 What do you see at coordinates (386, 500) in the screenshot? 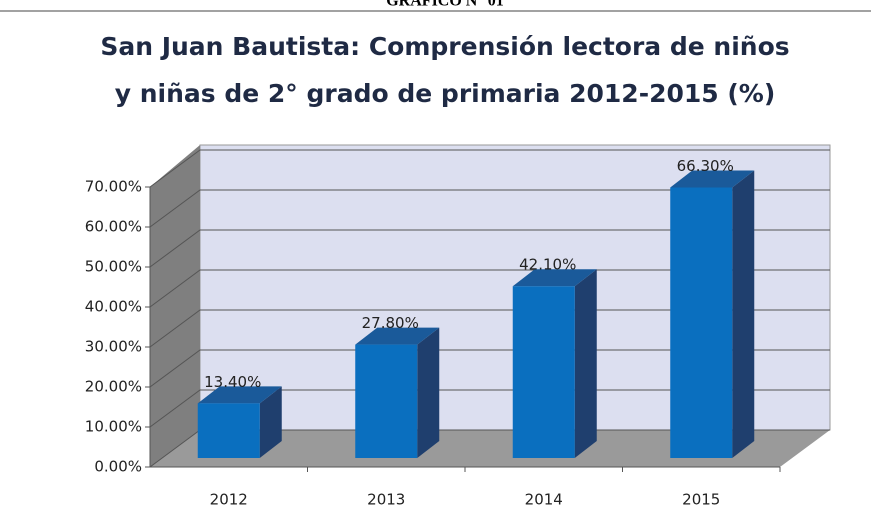
I see `x-tick-label: 2013` at bounding box center [386, 500].